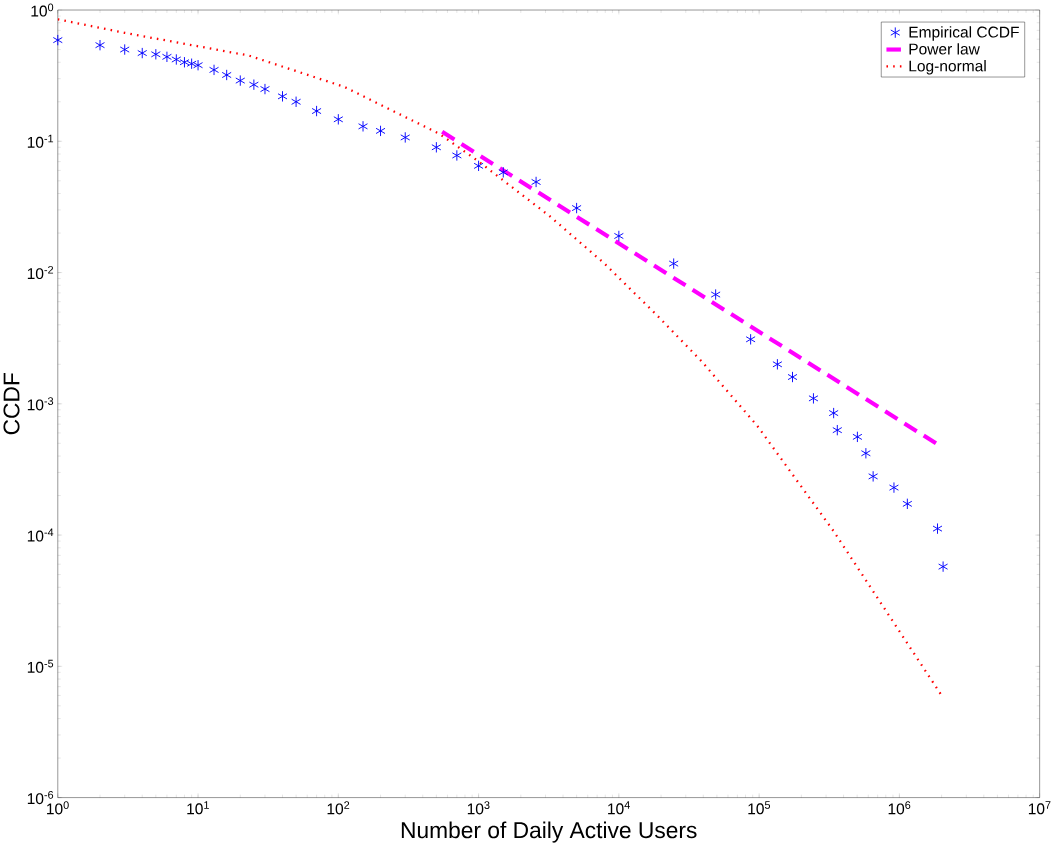 Image resolution: width=1055 pixels, height=846 pixels. What do you see at coordinates (899, 808) in the screenshot?
I see `x-tick-label: 10$^{6}$` at bounding box center [899, 808].